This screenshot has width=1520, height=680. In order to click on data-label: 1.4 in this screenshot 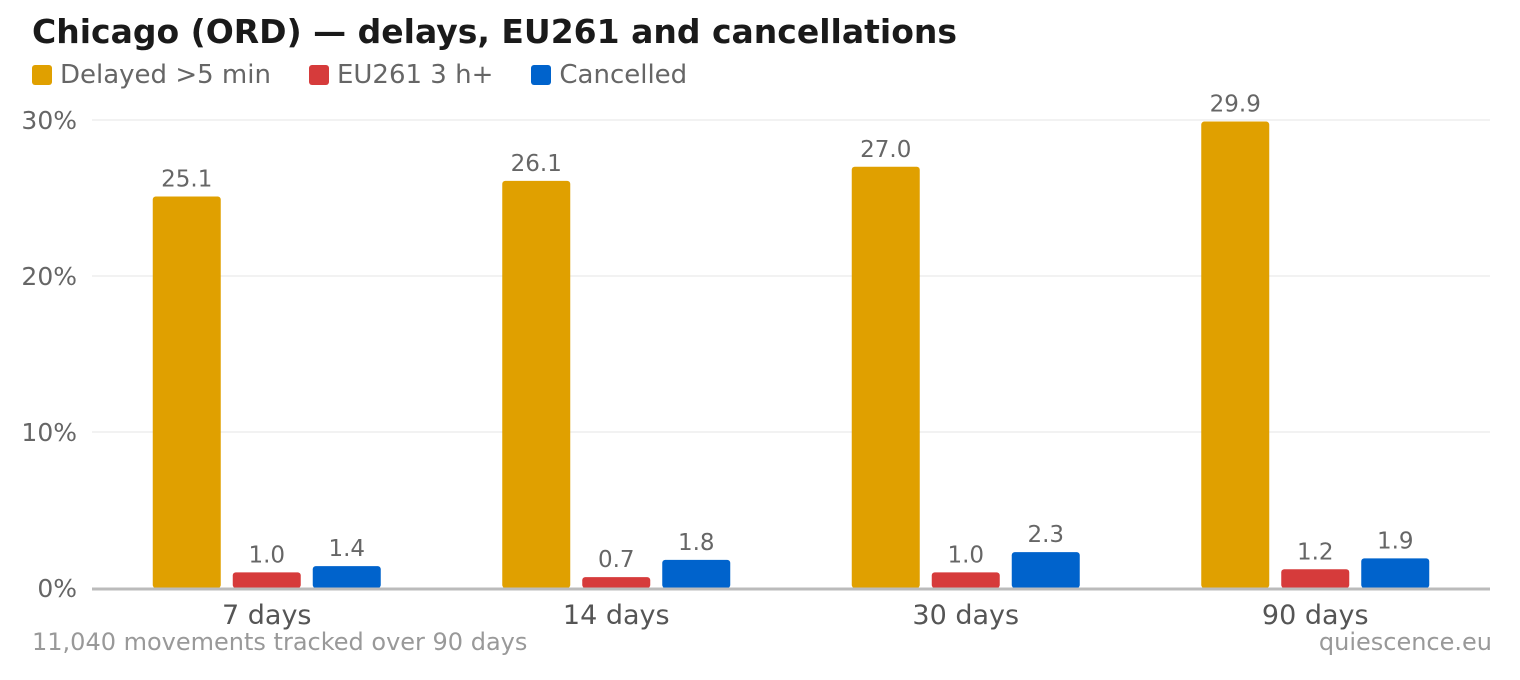, I will do `click(346, 549)`.